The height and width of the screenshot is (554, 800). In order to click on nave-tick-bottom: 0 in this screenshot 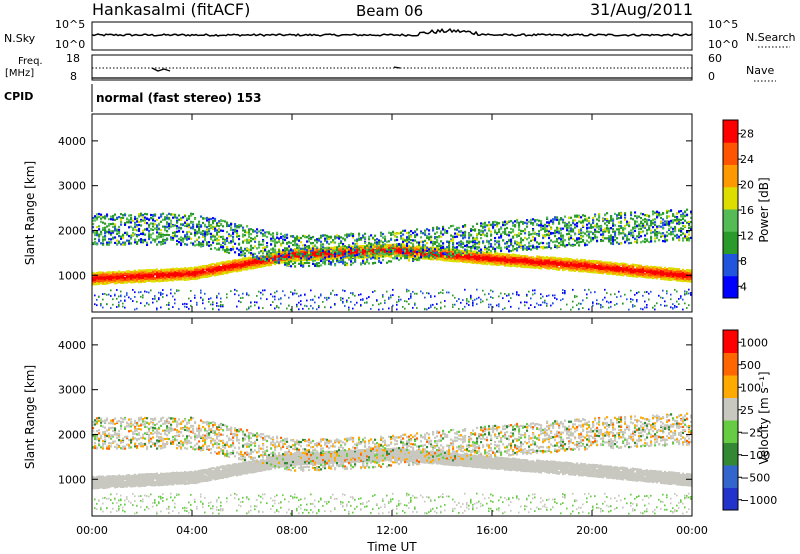, I will do `click(711, 76)`.